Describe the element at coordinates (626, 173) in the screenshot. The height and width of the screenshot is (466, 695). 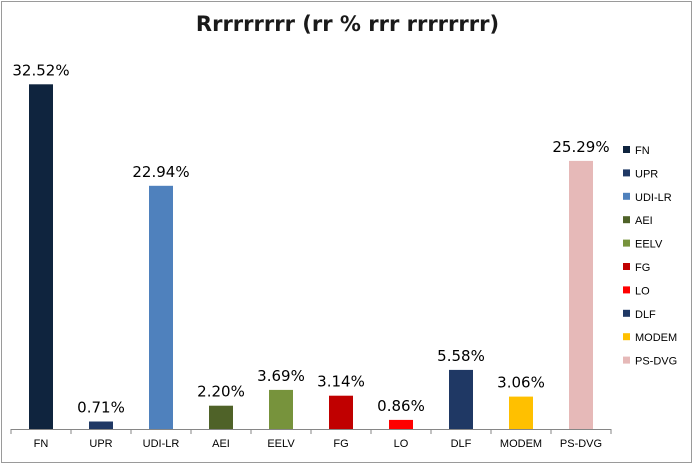
I see `legend-swatch-upr` at that location.